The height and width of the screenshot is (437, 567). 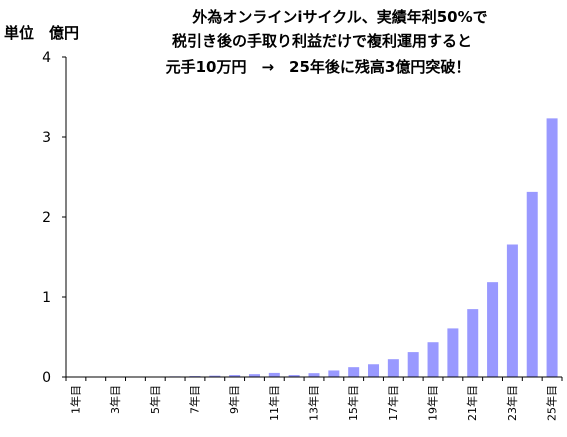 I want to click on chart-title-line-2: 税引き後の手取り利益だけで複利運用すると, so click(x=322, y=41).